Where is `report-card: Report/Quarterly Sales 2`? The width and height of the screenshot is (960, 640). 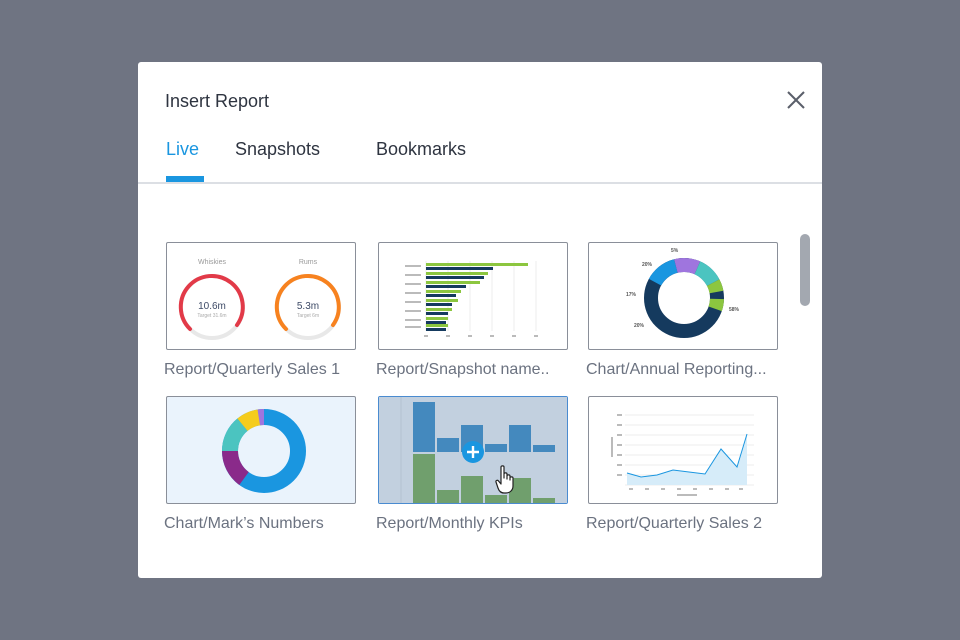 report-card: Report/Quarterly Sales 2 is located at coordinates (687, 471).